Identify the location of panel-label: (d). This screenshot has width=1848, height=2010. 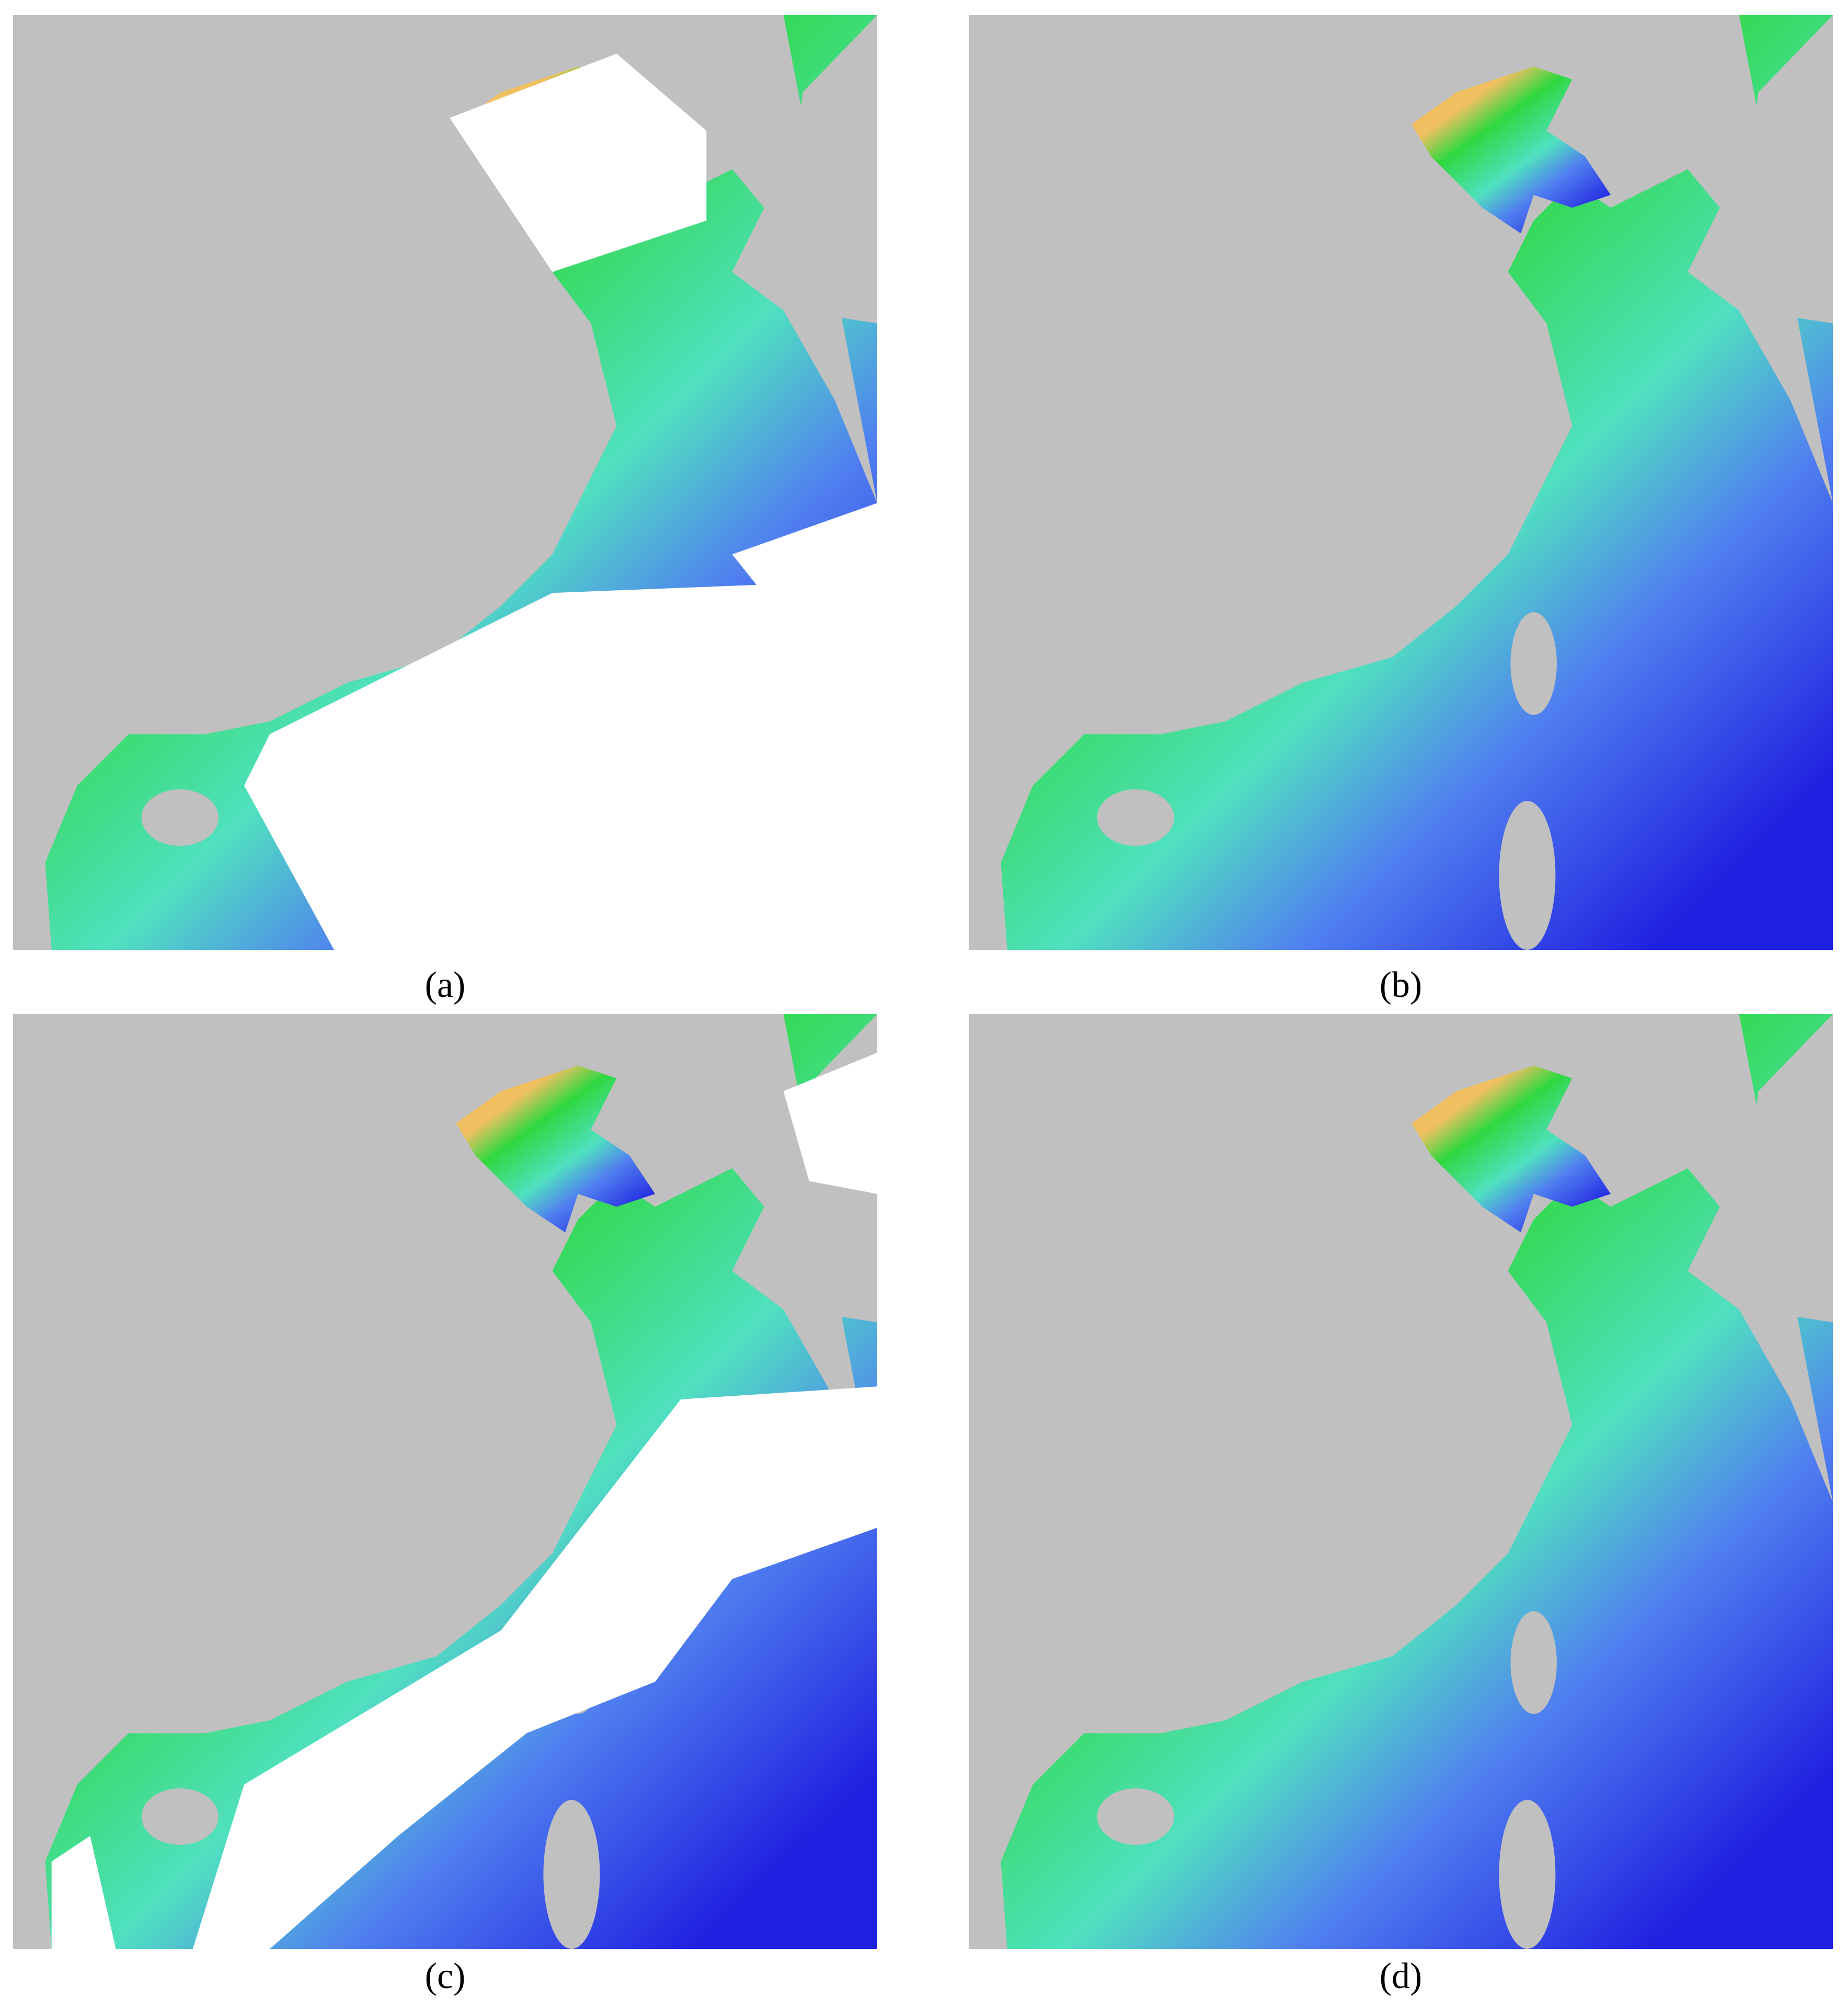
(1400, 1976).